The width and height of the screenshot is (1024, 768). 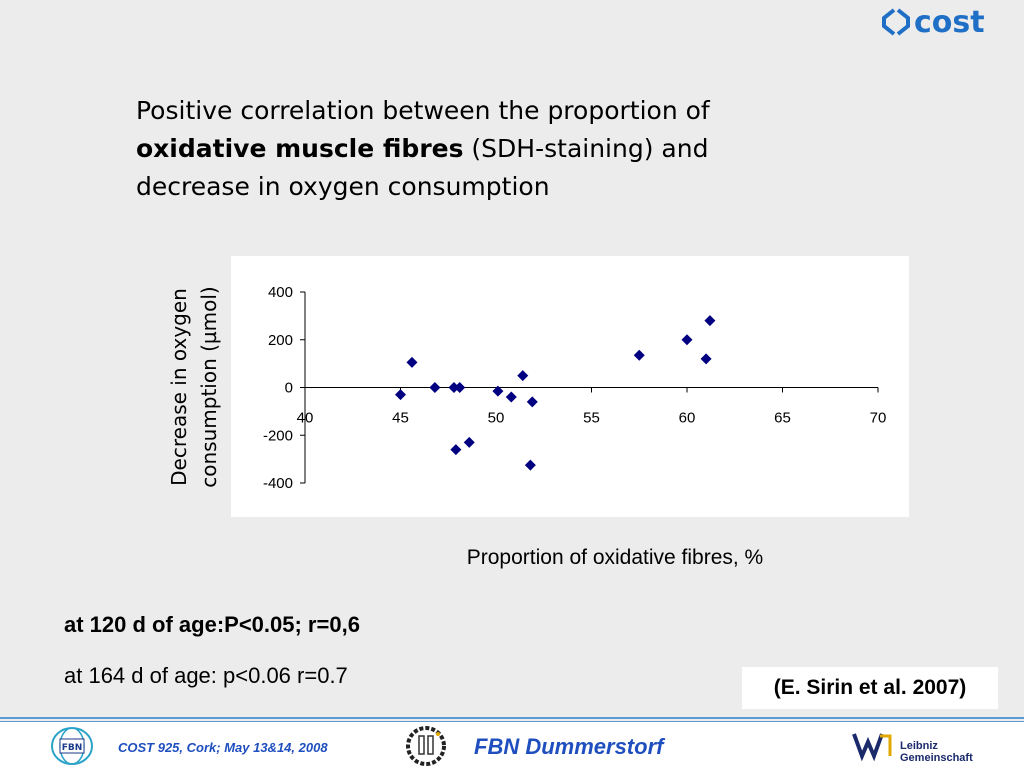 What do you see at coordinates (512, 718) in the screenshot?
I see `footer-divider` at bounding box center [512, 718].